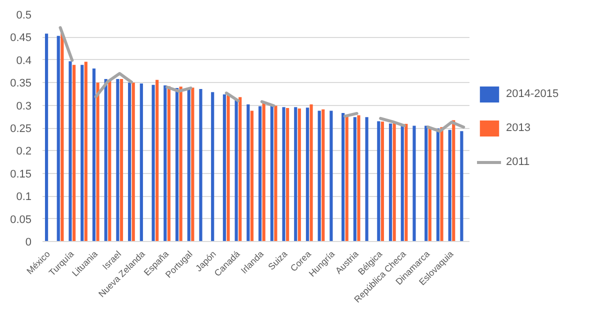 The height and width of the screenshot is (320, 589). I want to click on y-tick-label: 0.05, so click(21, 220).